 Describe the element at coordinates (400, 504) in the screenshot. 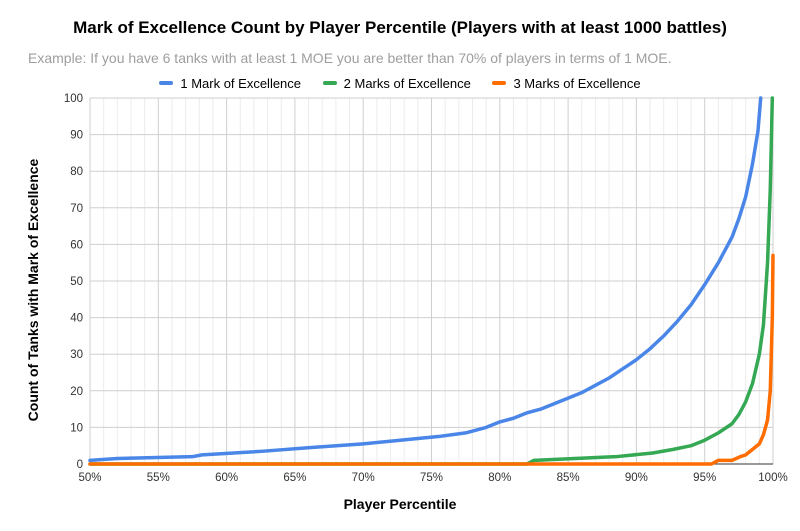

I see `x-axis-label: Player Percentile` at that location.